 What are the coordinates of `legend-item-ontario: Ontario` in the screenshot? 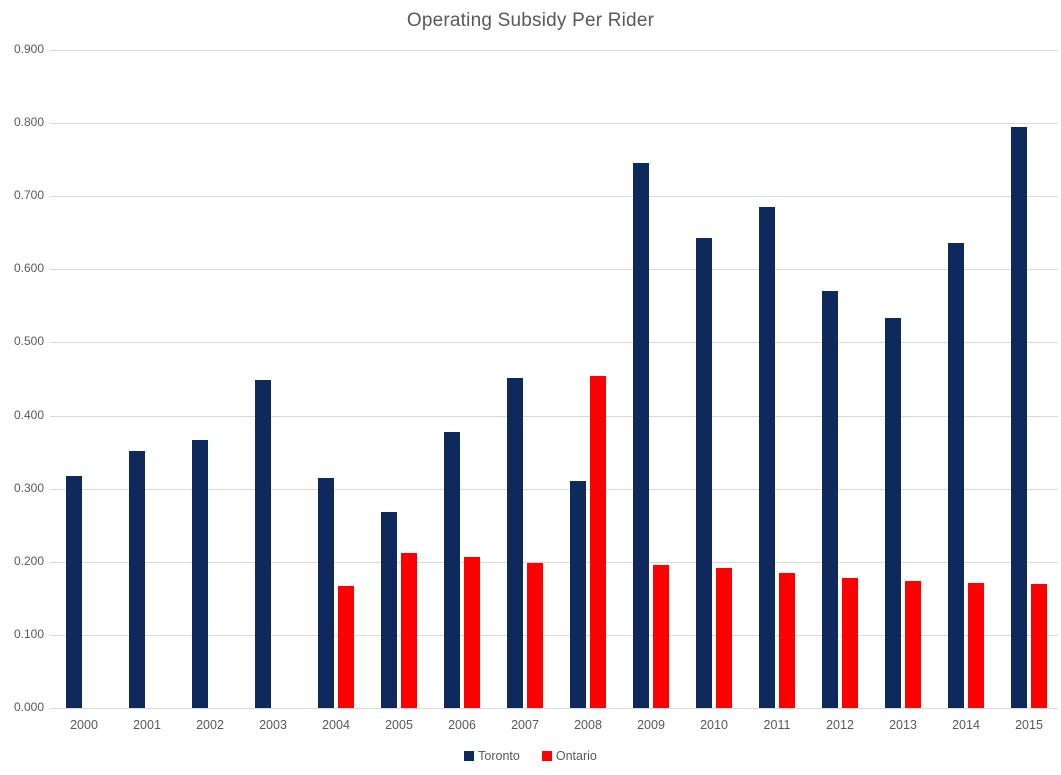 It's located at (569, 756).